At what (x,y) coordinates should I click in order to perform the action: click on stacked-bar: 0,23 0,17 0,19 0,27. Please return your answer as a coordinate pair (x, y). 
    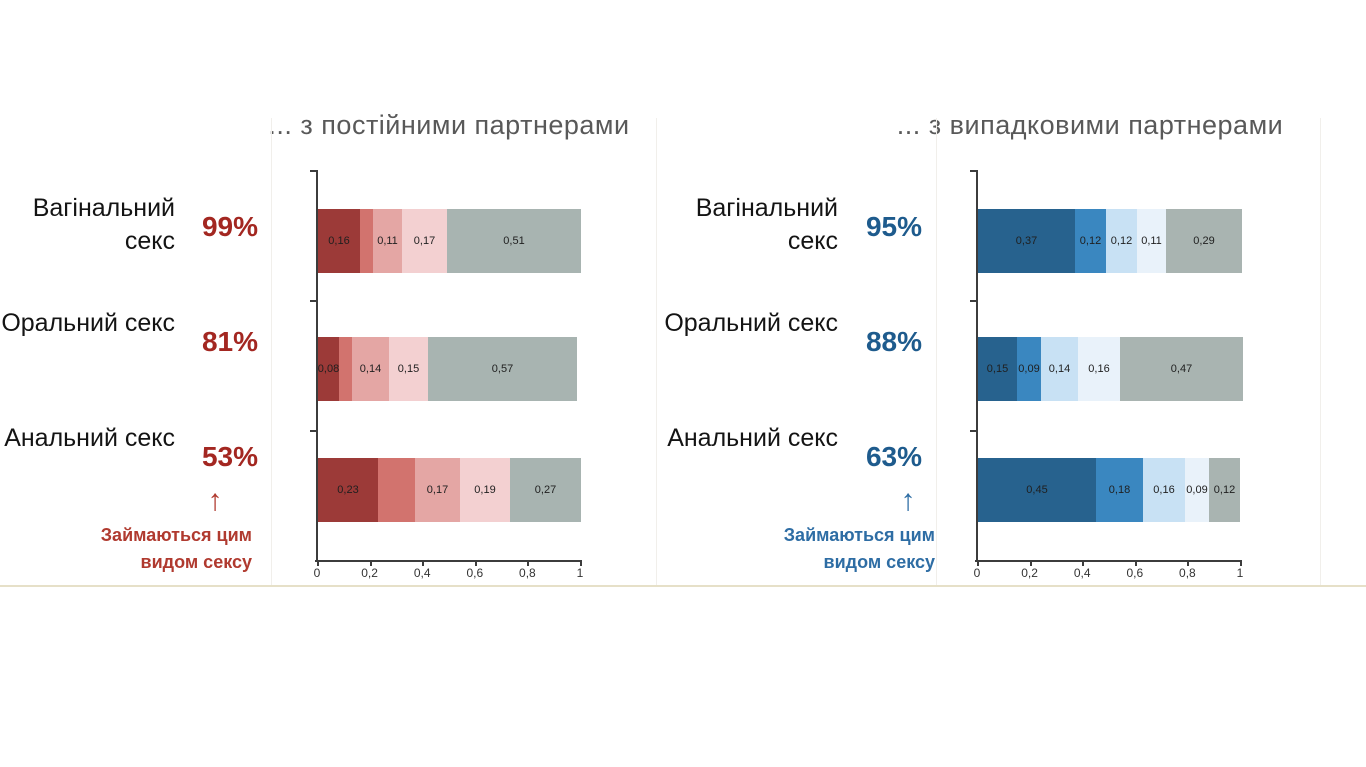
    Looking at the image, I should click on (449, 490).